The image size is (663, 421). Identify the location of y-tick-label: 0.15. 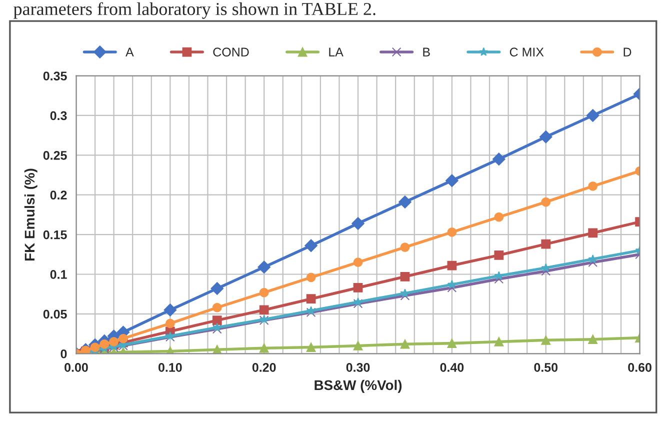
(55, 235).